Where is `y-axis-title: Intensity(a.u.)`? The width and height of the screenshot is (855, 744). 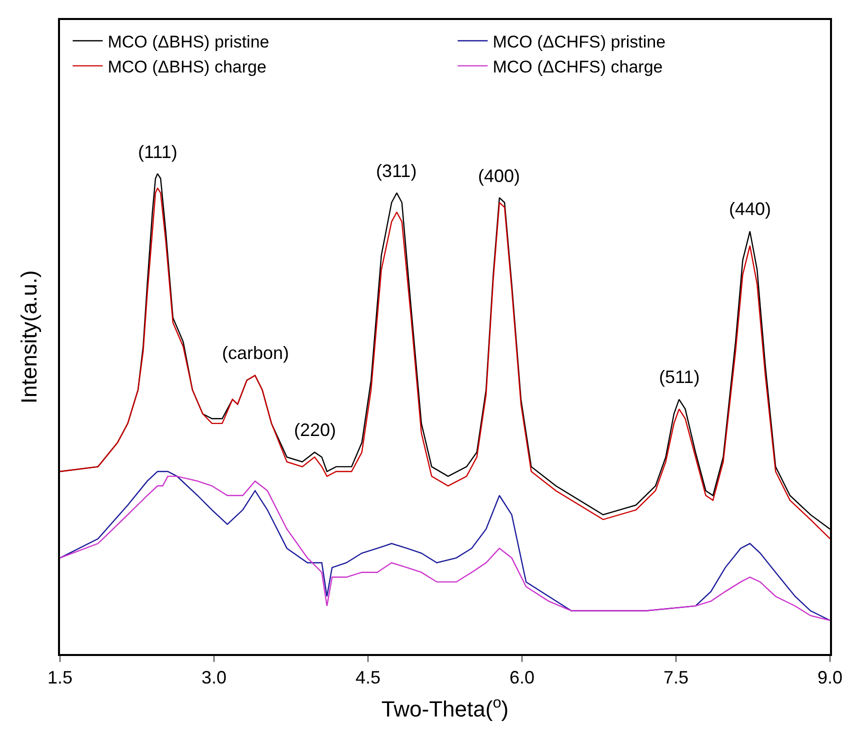 y-axis-title: Intensity(a.u.) is located at coordinates (29, 337).